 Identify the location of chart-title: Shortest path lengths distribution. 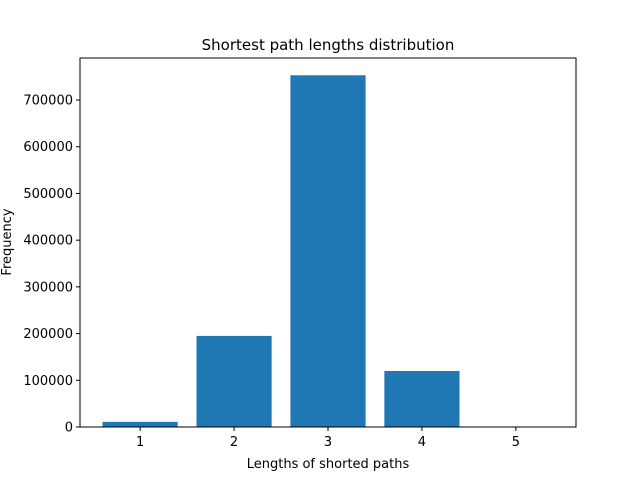
(328, 45).